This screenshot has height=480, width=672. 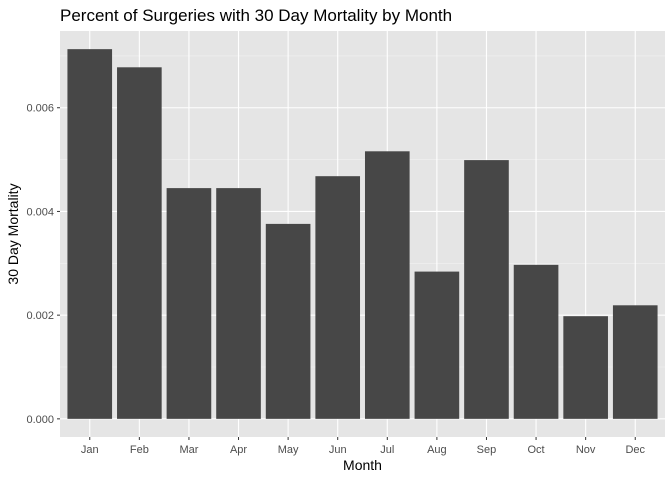 I want to click on bar-oct, so click(x=536, y=341).